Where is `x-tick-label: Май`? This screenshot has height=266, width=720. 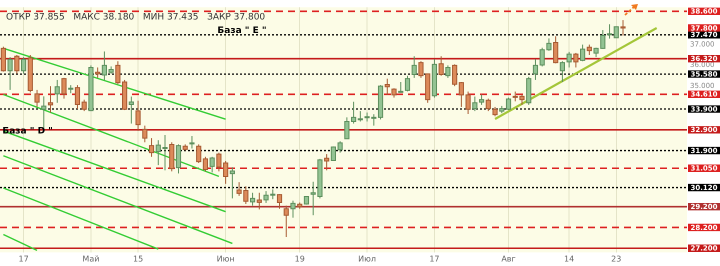 x-tick-label: Май is located at coordinates (91, 259).